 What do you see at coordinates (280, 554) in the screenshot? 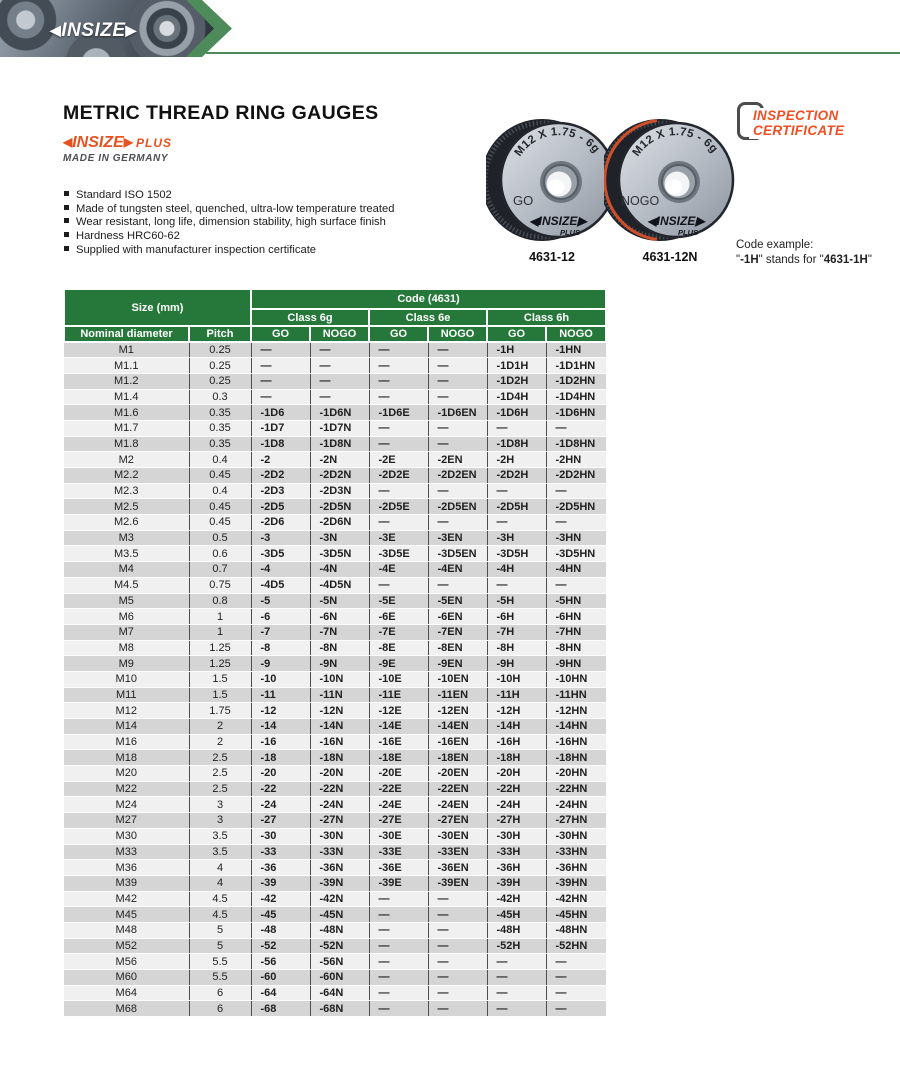
I see `table-cell: -3D5` at bounding box center [280, 554].